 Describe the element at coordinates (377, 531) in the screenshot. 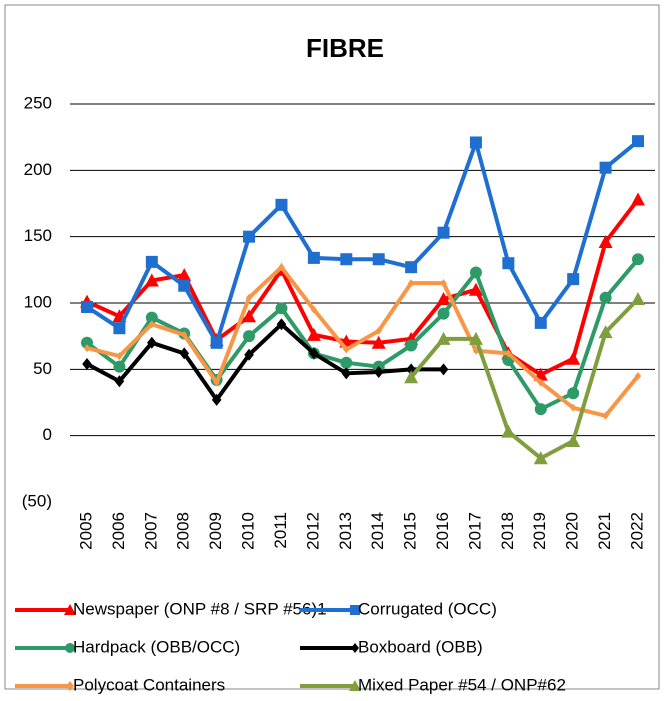

I see `x-tick-label: 2014` at that location.